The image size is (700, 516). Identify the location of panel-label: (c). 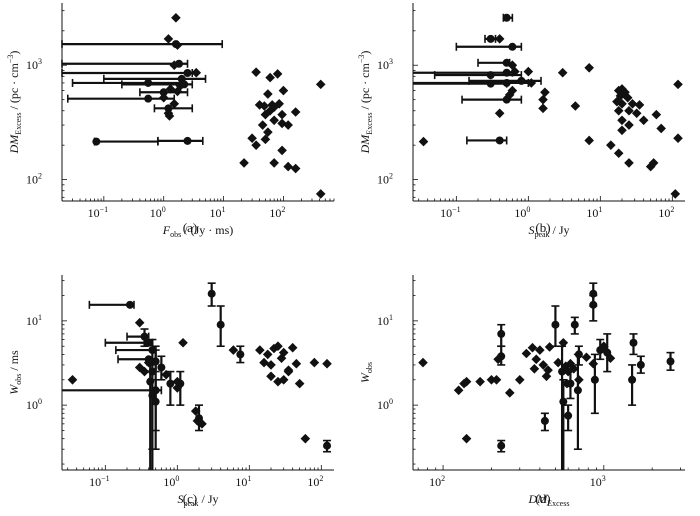
(190, 498).